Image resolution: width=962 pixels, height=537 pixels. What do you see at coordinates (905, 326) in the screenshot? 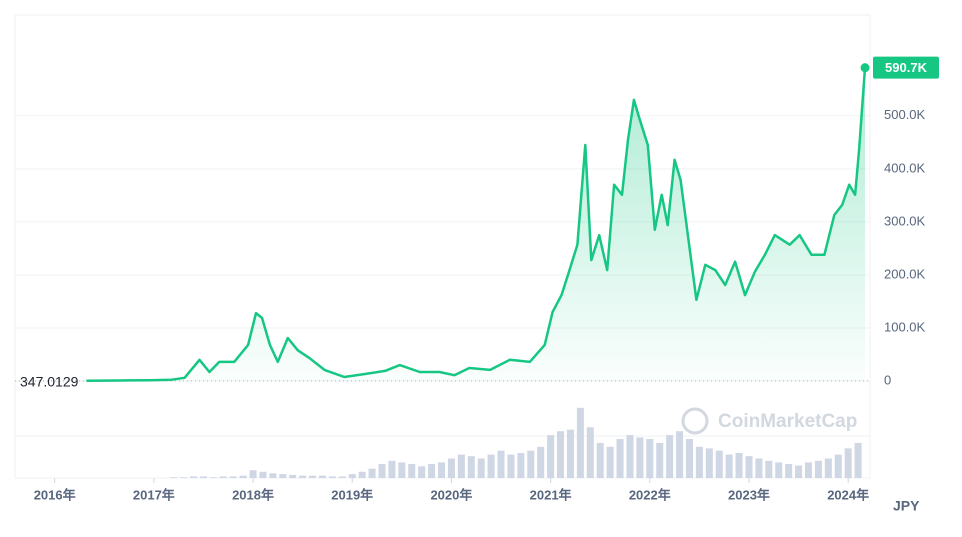
I see `y-tick-label: 100.0K` at bounding box center [905, 326].